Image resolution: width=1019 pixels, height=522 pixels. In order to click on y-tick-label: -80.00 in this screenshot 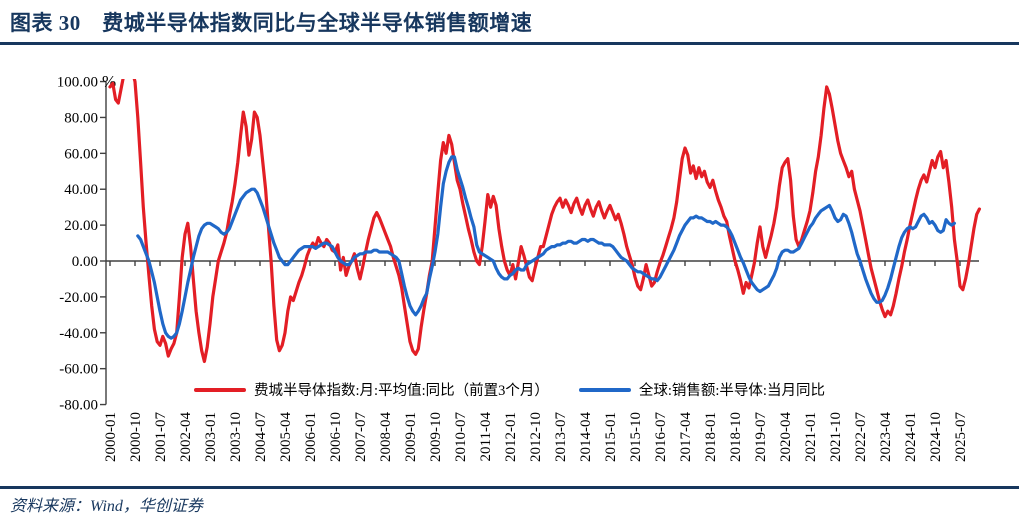, I will do `click(78, 406)`.